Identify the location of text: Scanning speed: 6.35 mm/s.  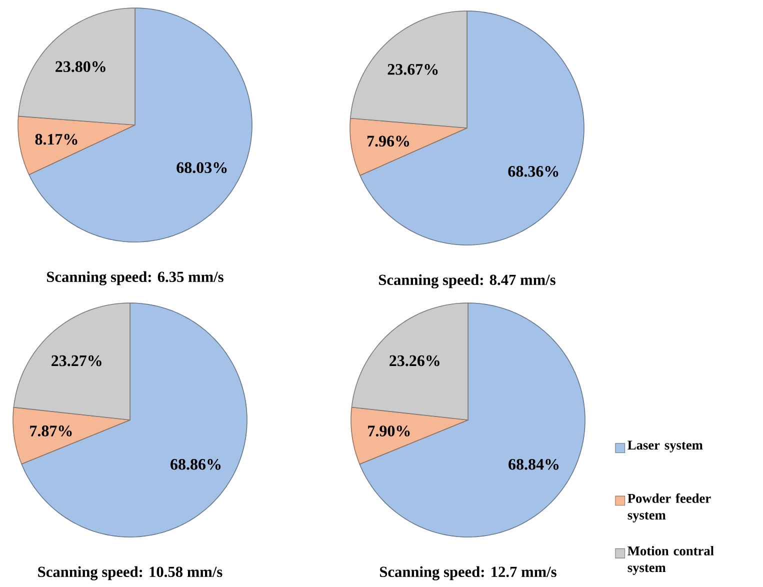
(135, 278).